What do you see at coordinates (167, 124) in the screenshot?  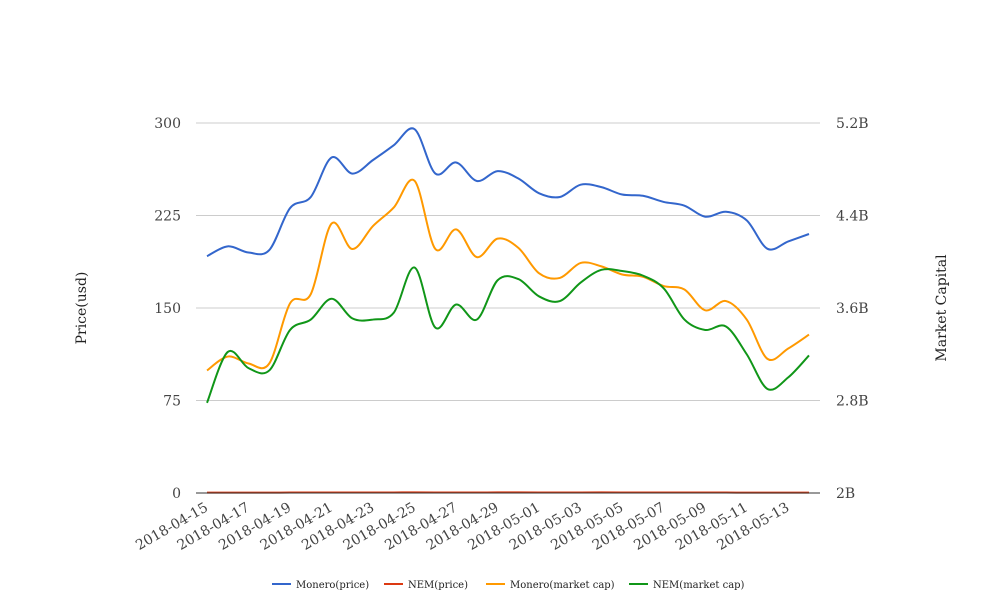 I see `left-y-tick-label: 300` at bounding box center [167, 124].